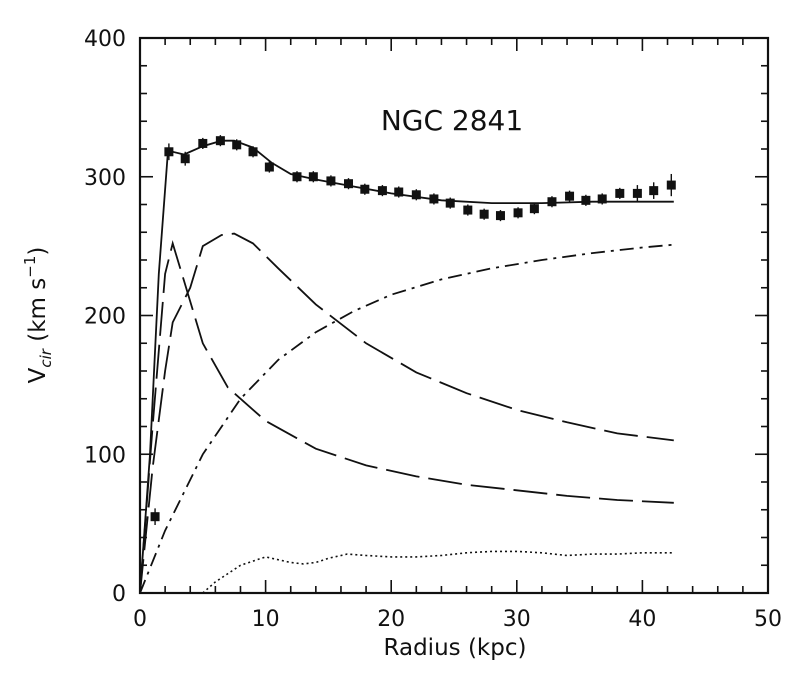 The height and width of the screenshot is (674, 793). Describe the element at coordinates (517, 619) in the screenshot. I see `x-tick-label: 30` at that location.